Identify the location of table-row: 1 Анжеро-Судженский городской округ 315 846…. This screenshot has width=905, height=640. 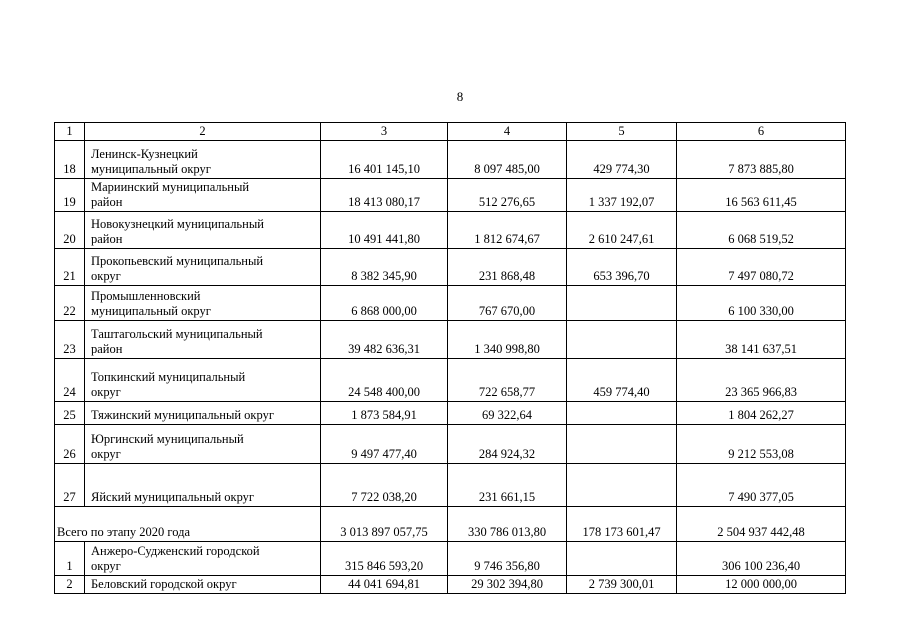
(450, 558).